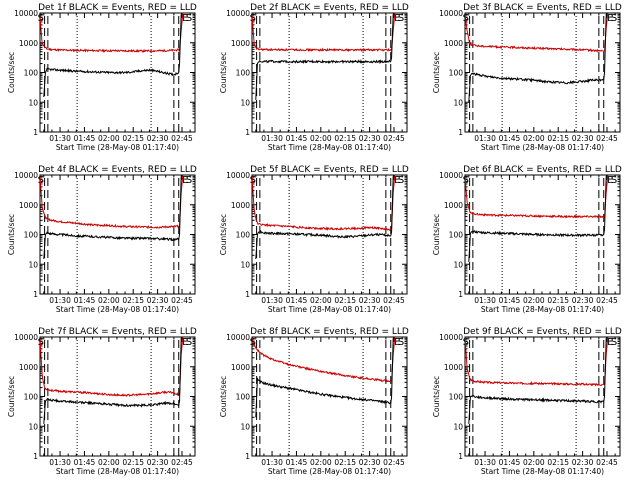 This screenshot has width=640, height=480. Describe the element at coordinates (117, 332) in the screenshot. I see `chart-title: Det 7f BLACK = Events, RED = LLD` at that location.